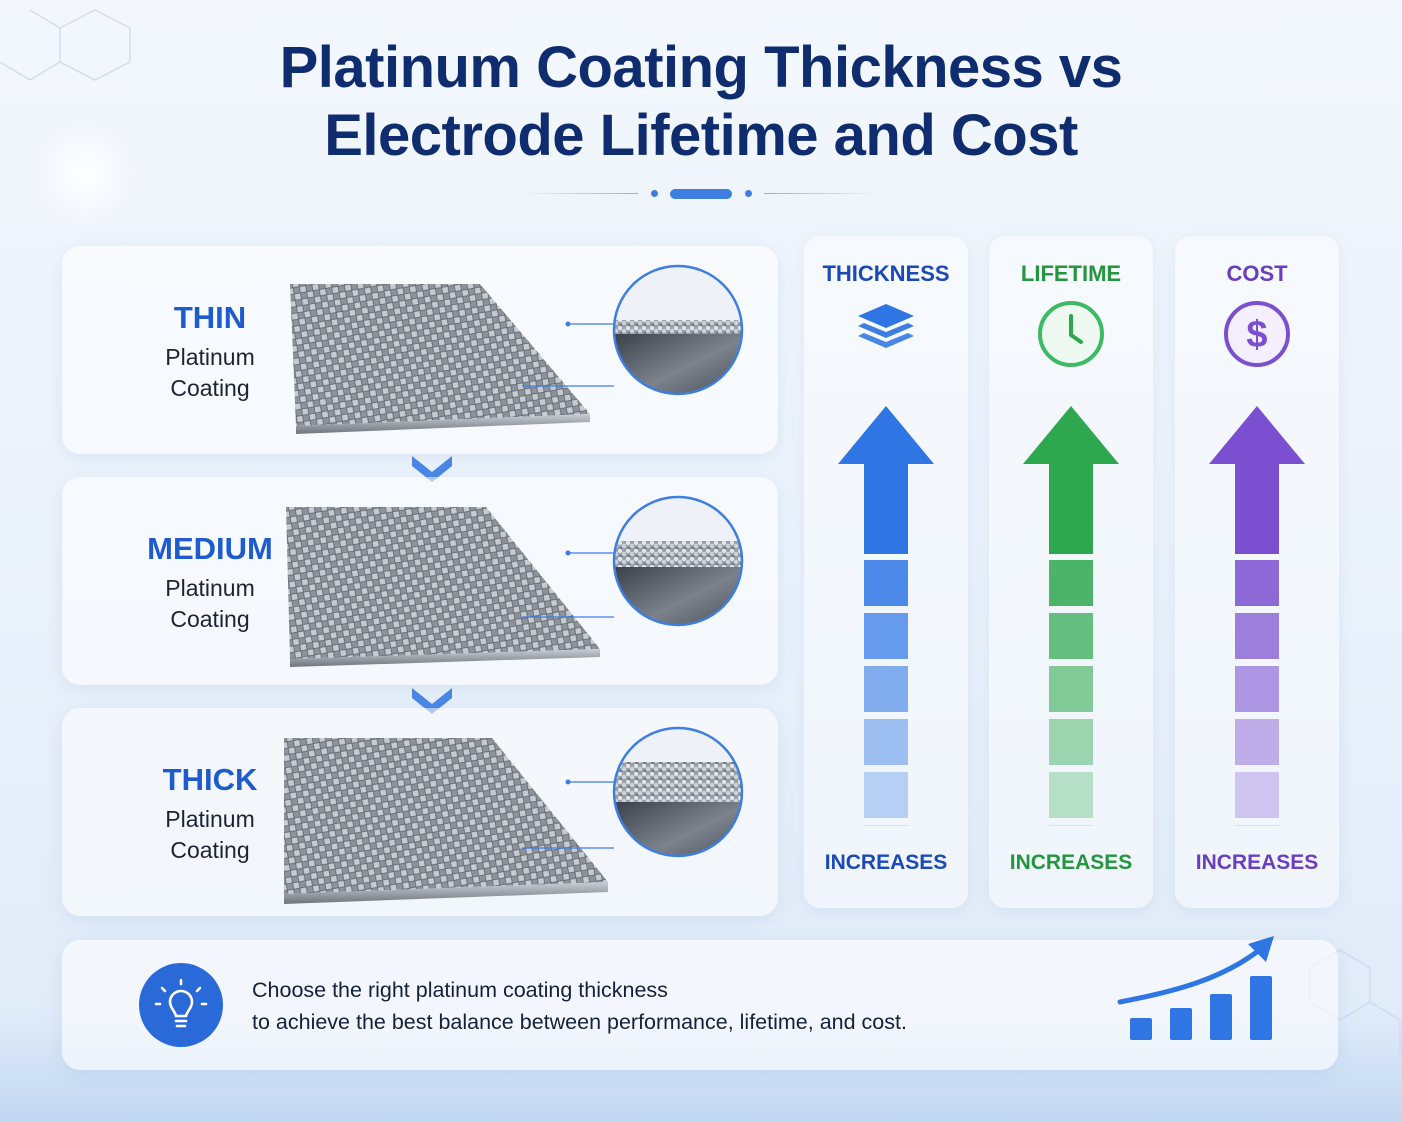 The height and width of the screenshot is (1122, 1402). Describe the element at coordinates (210, 779) in the screenshot. I see `level-name: THICK` at that location.